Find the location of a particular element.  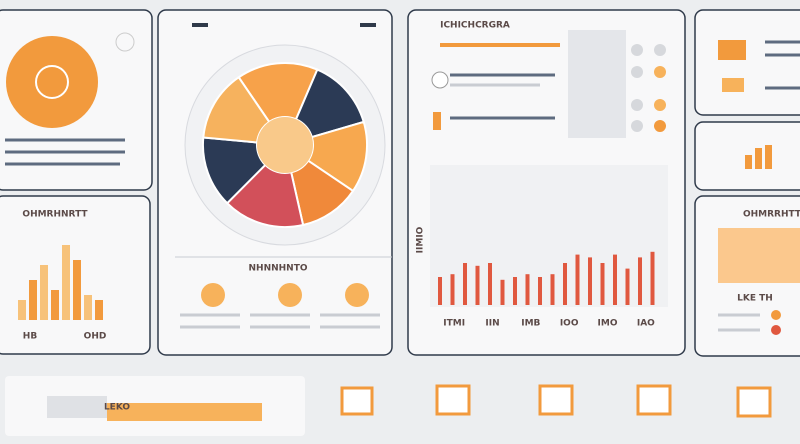

legend-label: LKE TH is located at coordinates (755, 299).